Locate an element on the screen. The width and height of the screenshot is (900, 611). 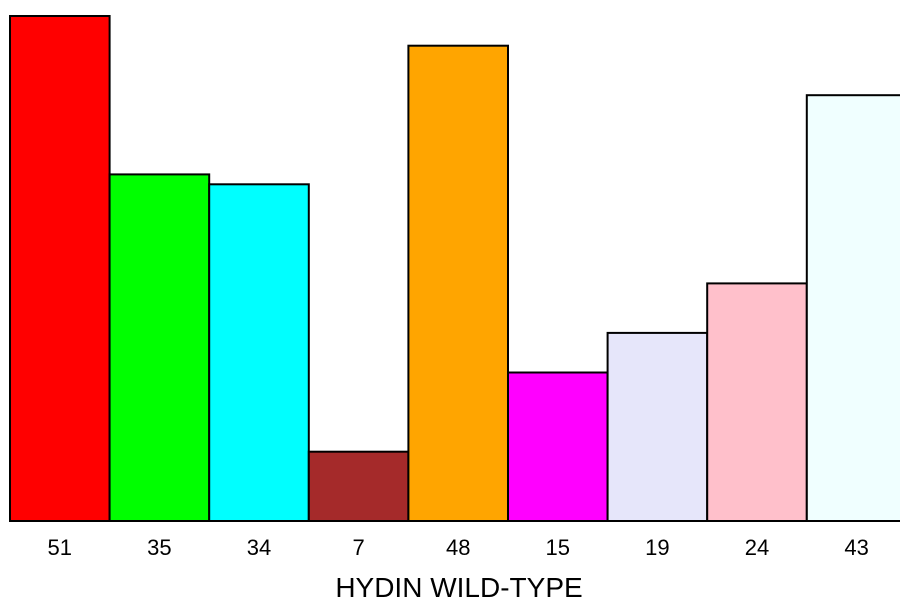
x-tick-label: 34 is located at coordinates (259, 547).